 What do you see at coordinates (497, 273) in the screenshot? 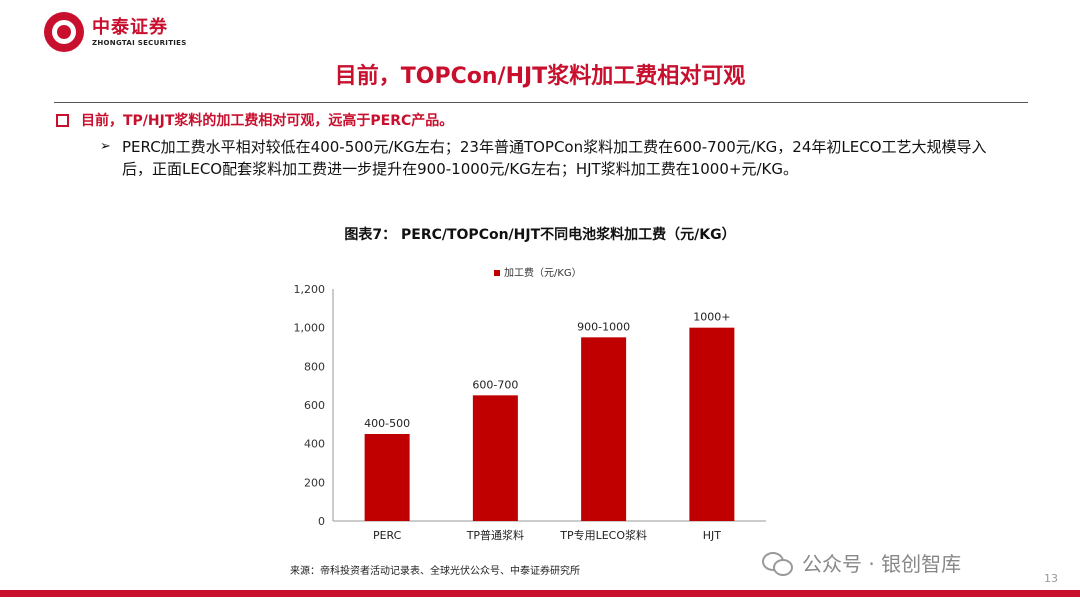
I see `legend-swatch` at bounding box center [497, 273].